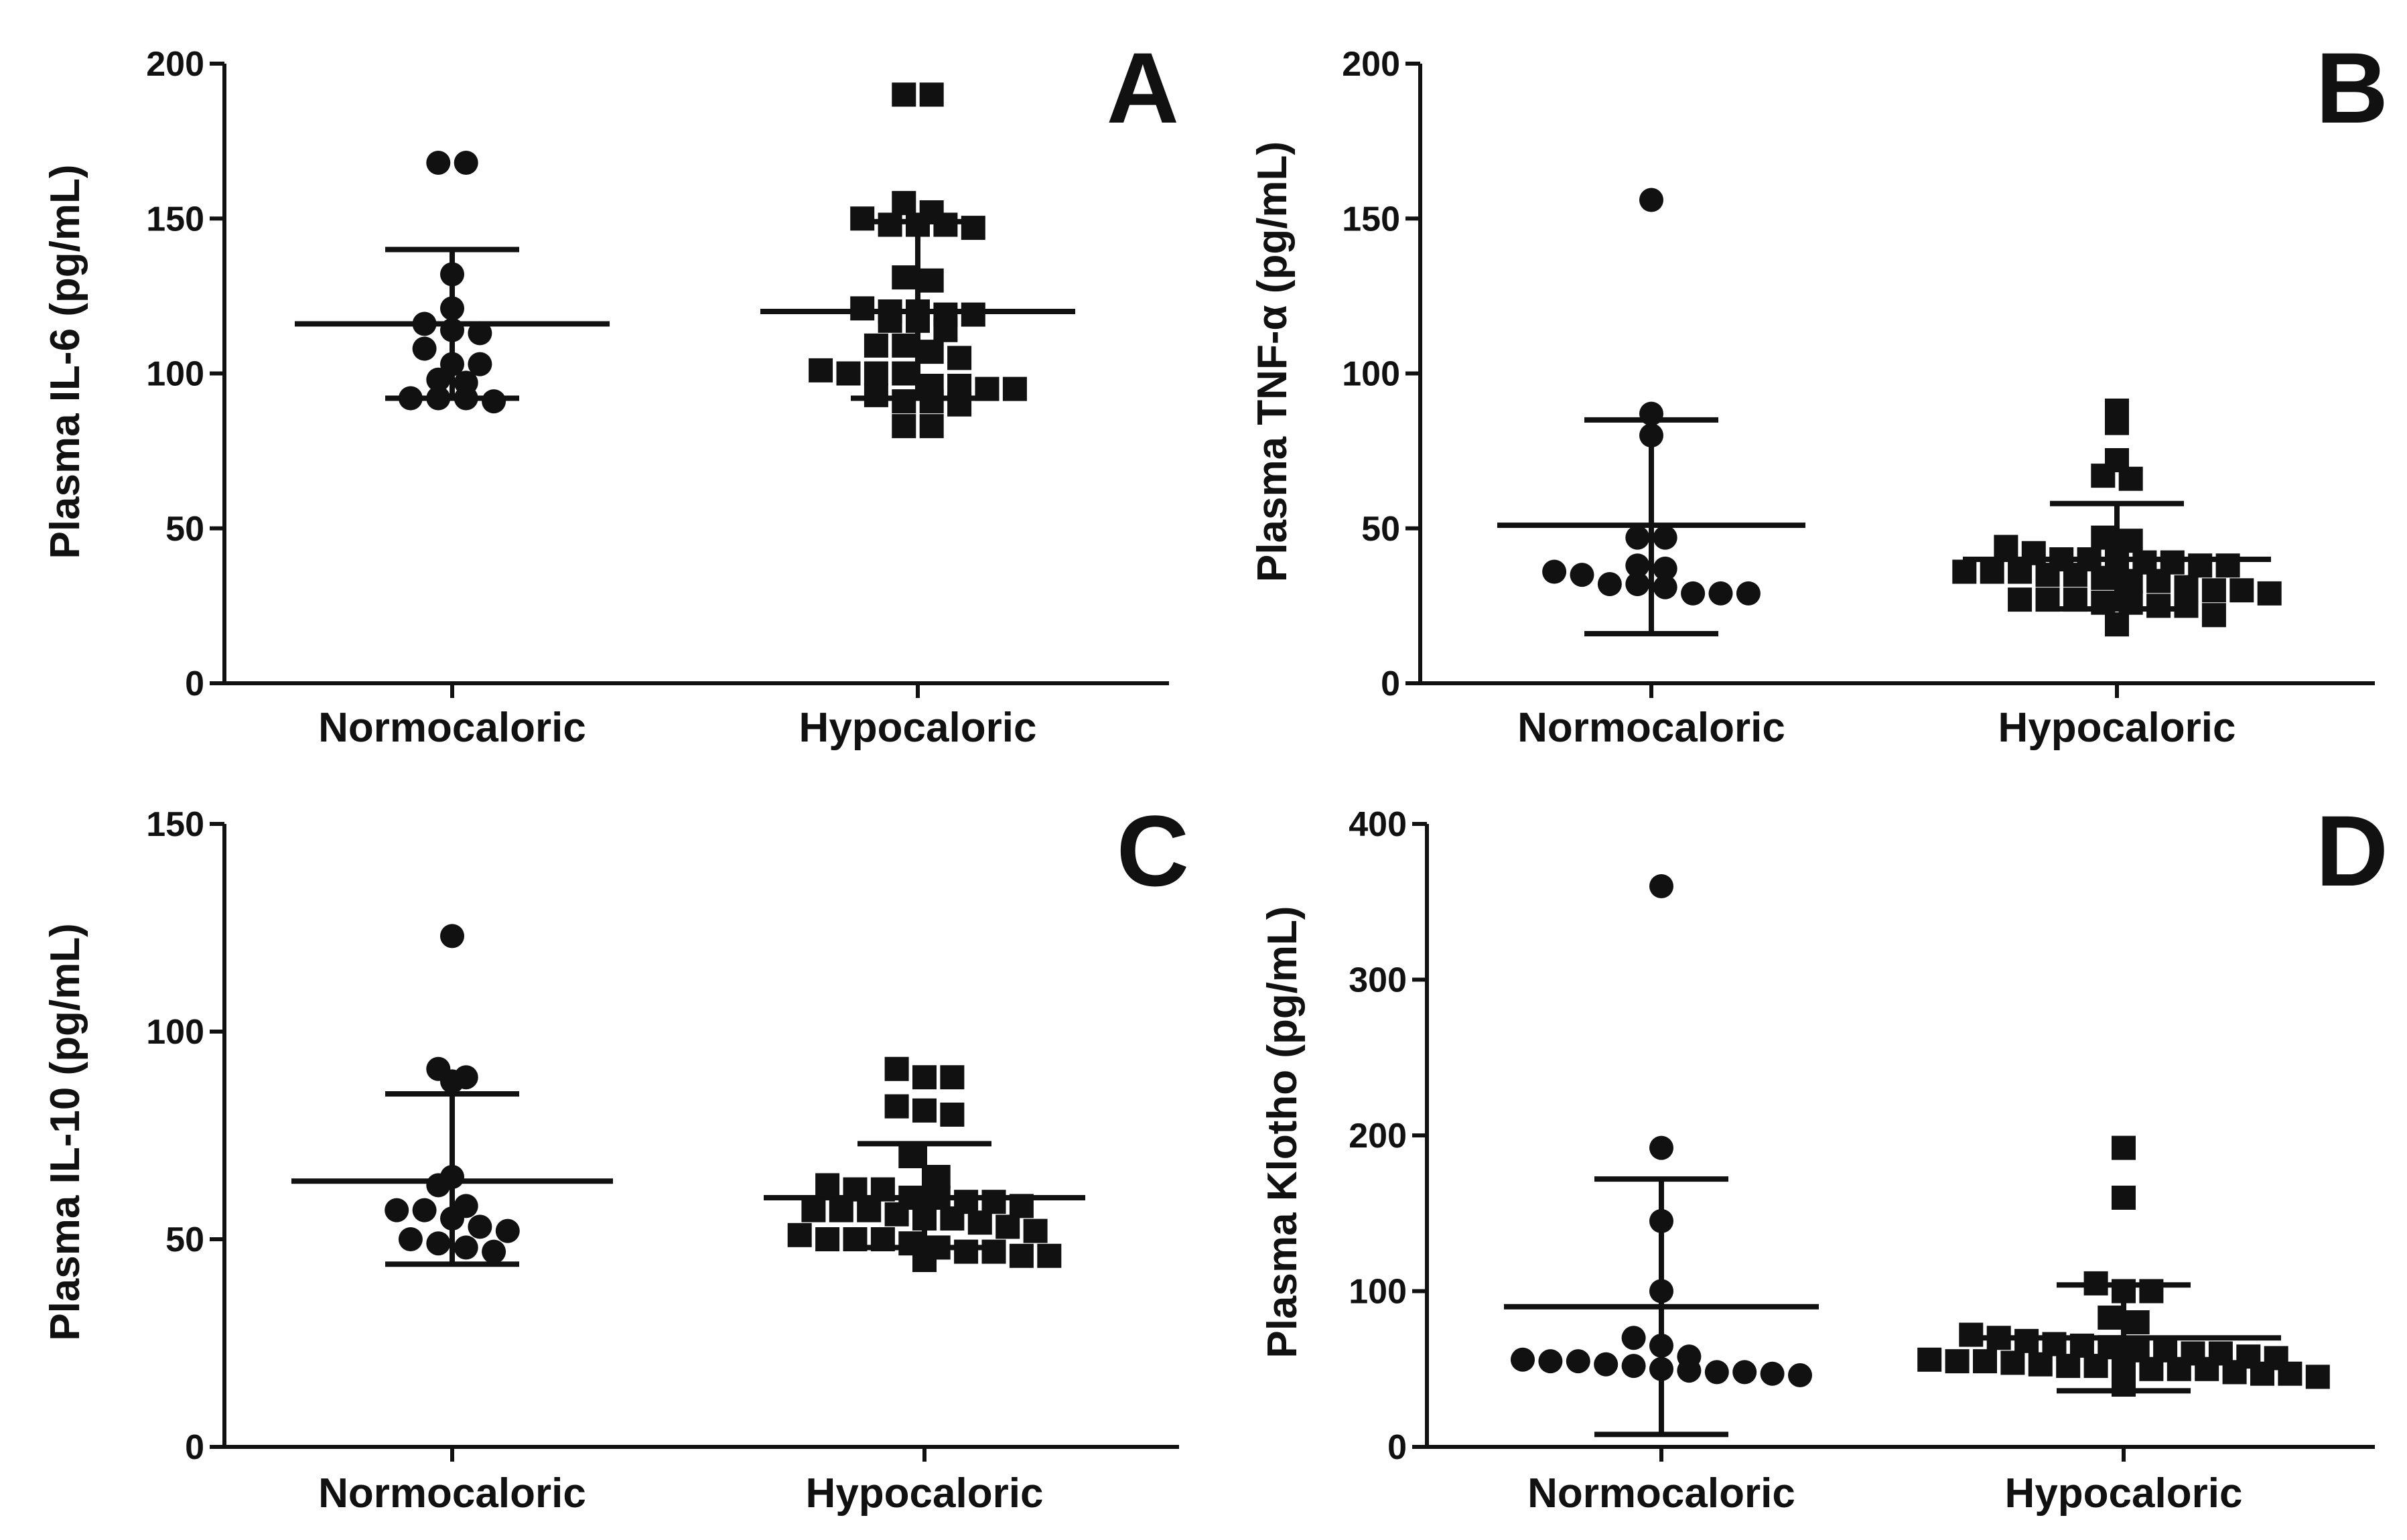 This screenshot has height=1540, width=2407. What do you see at coordinates (2352, 850) in the screenshot?
I see `panel-letter: D` at bounding box center [2352, 850].